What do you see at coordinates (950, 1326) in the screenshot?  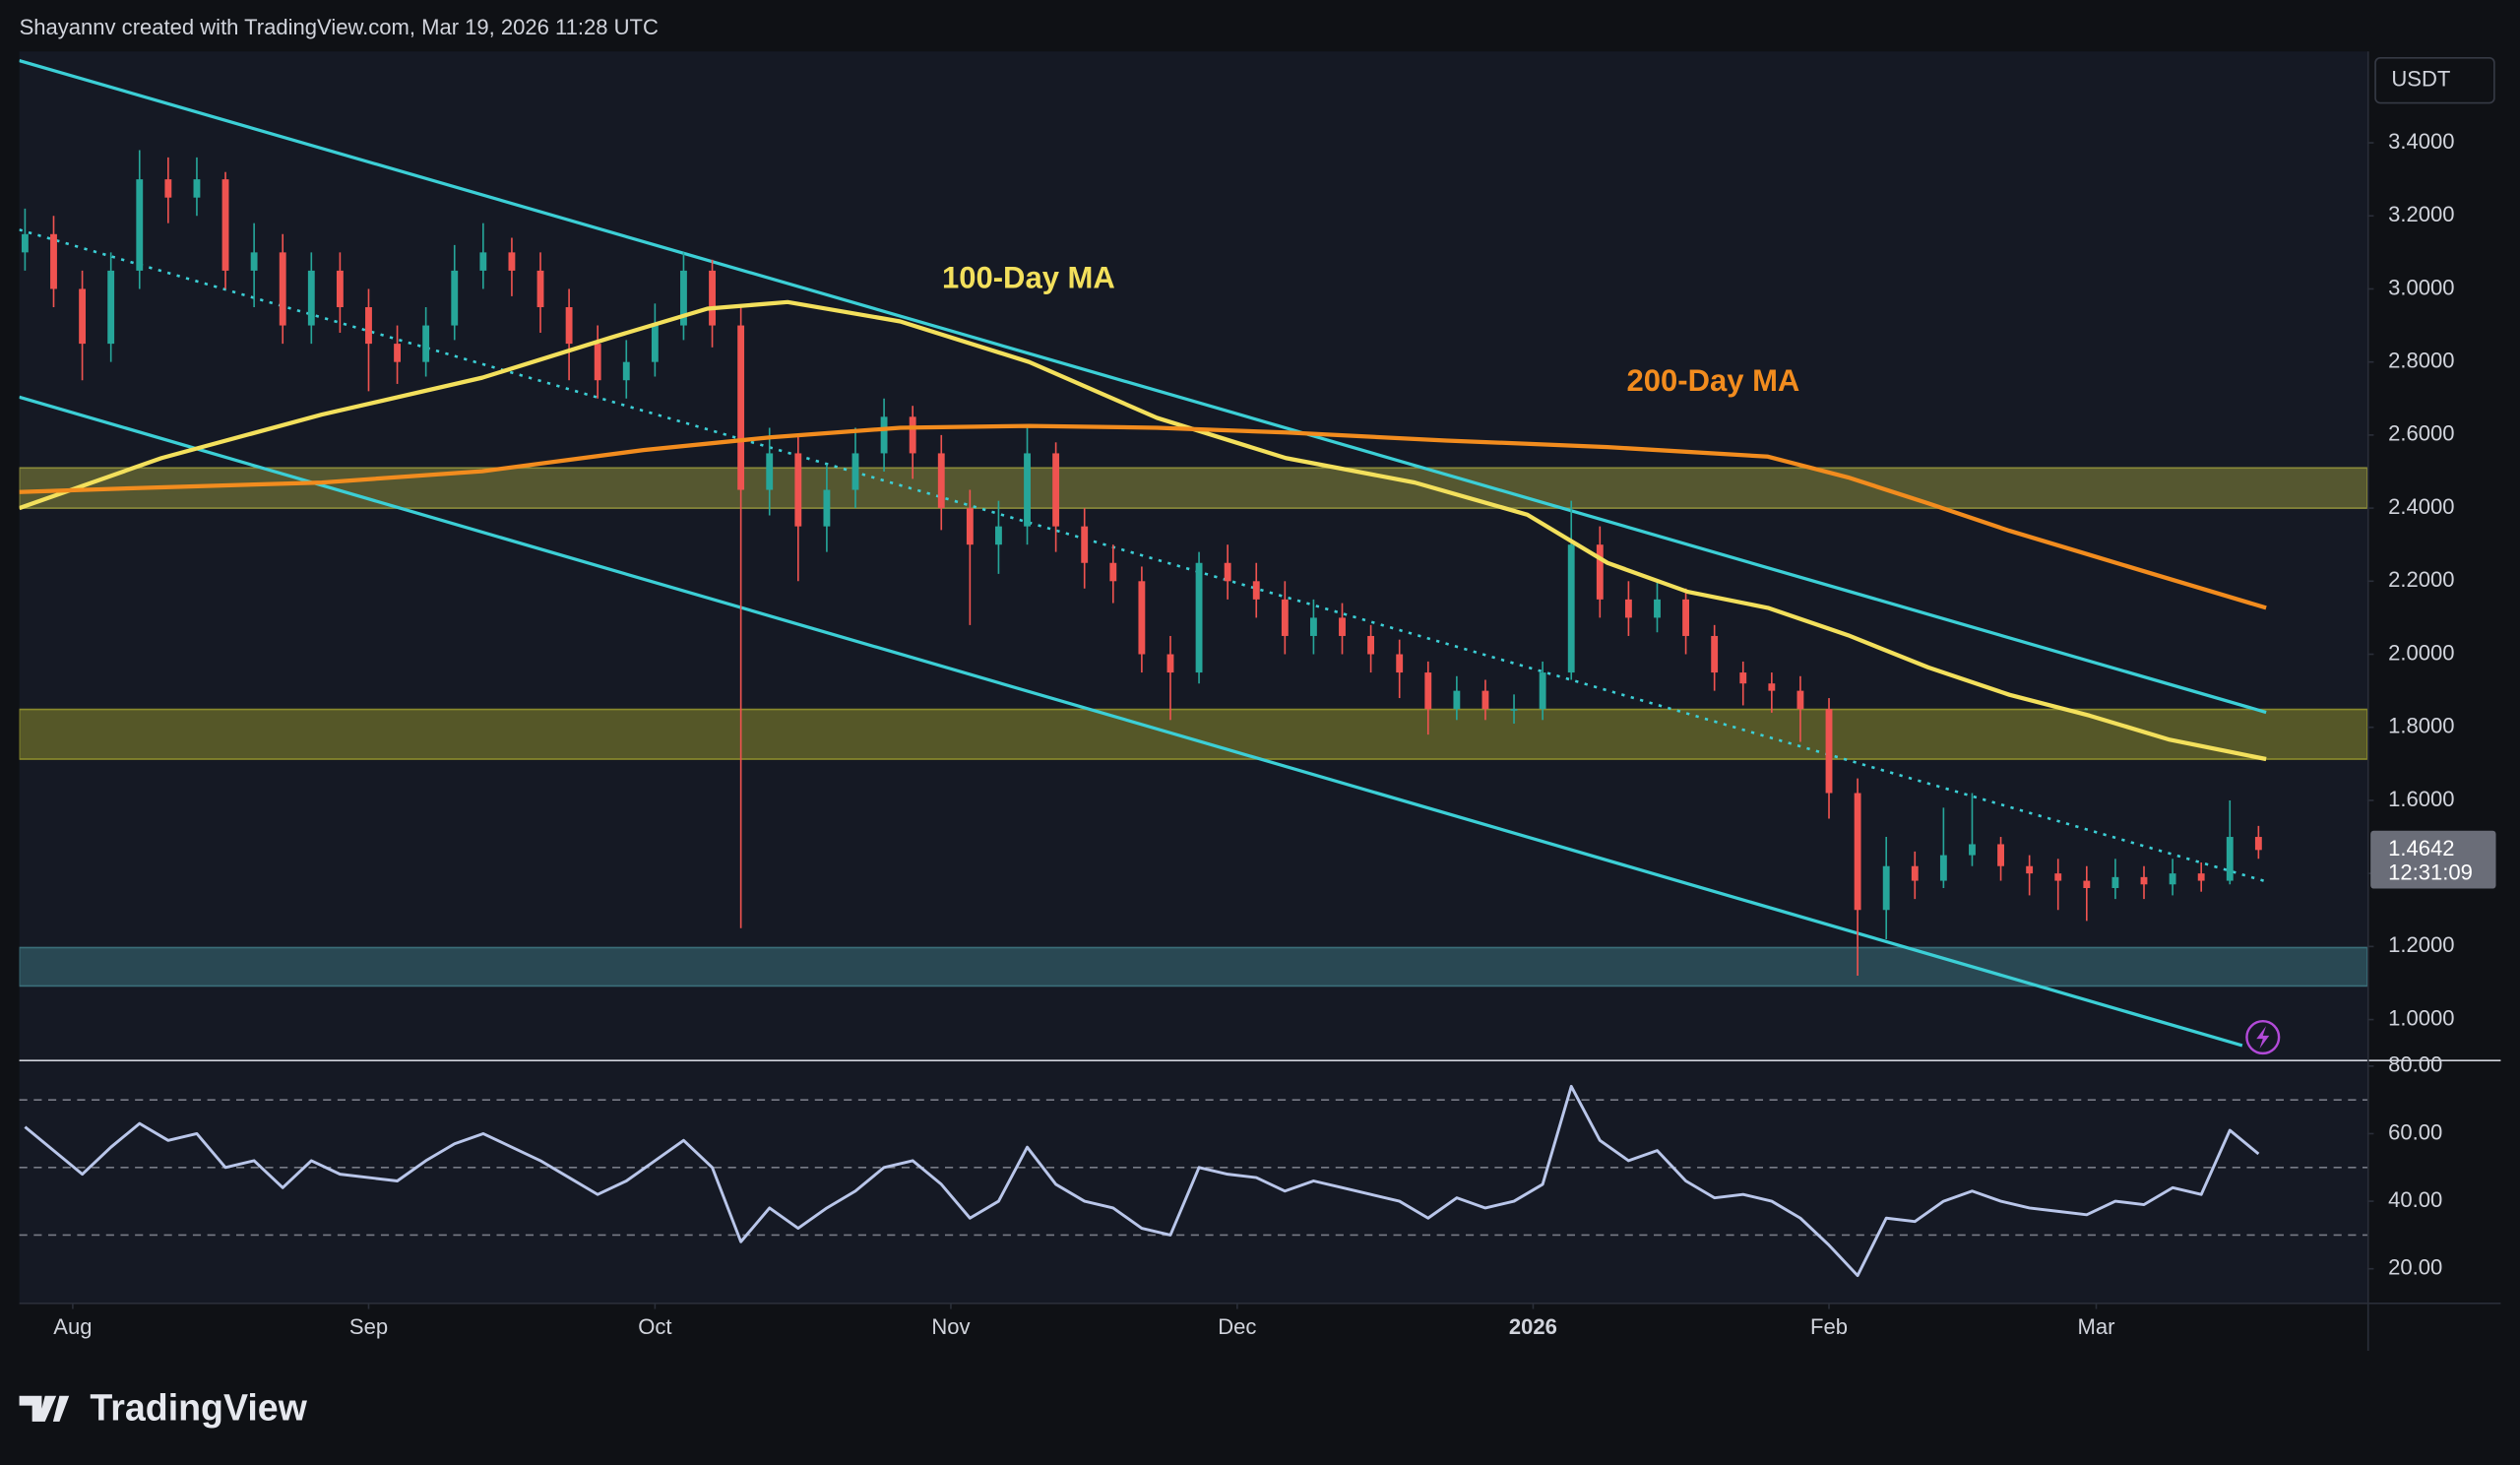 I see `x-tick-label: Nov` at bounding box center [950, 1326].